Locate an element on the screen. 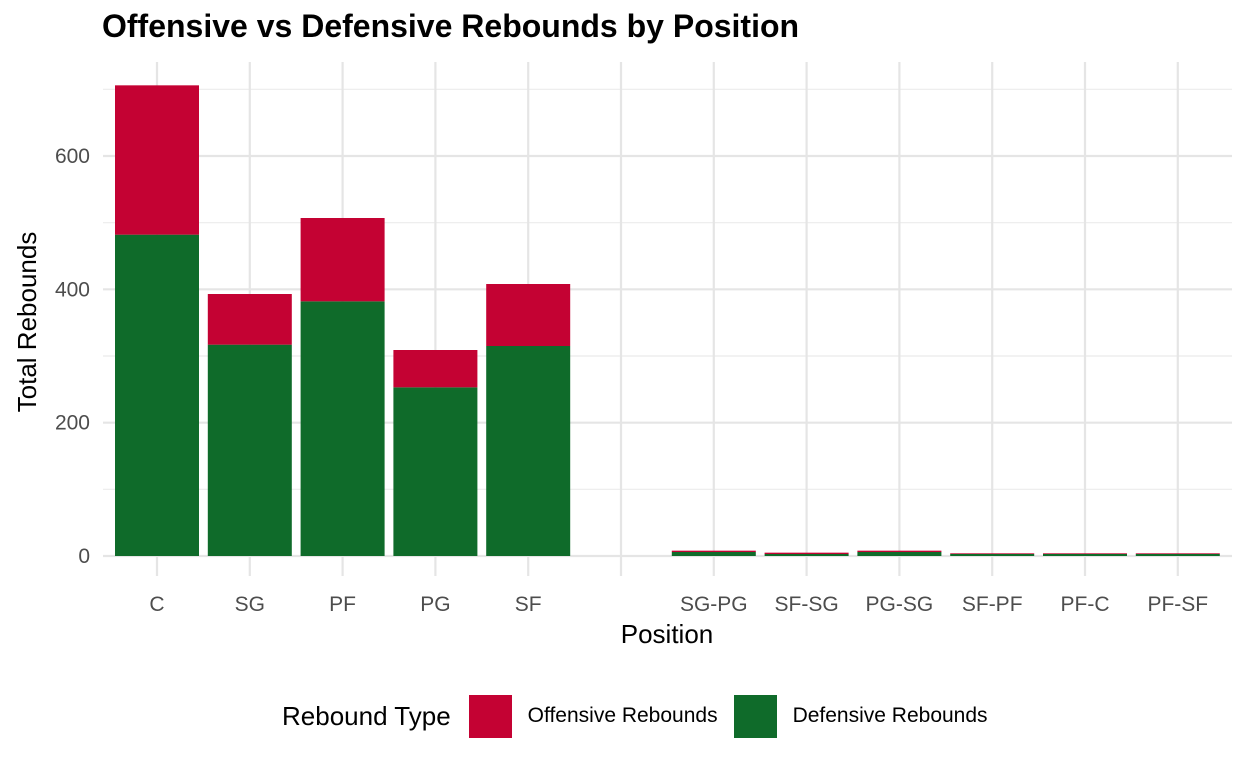  y-tick-label: 0 is located at coordinates (84, 556).